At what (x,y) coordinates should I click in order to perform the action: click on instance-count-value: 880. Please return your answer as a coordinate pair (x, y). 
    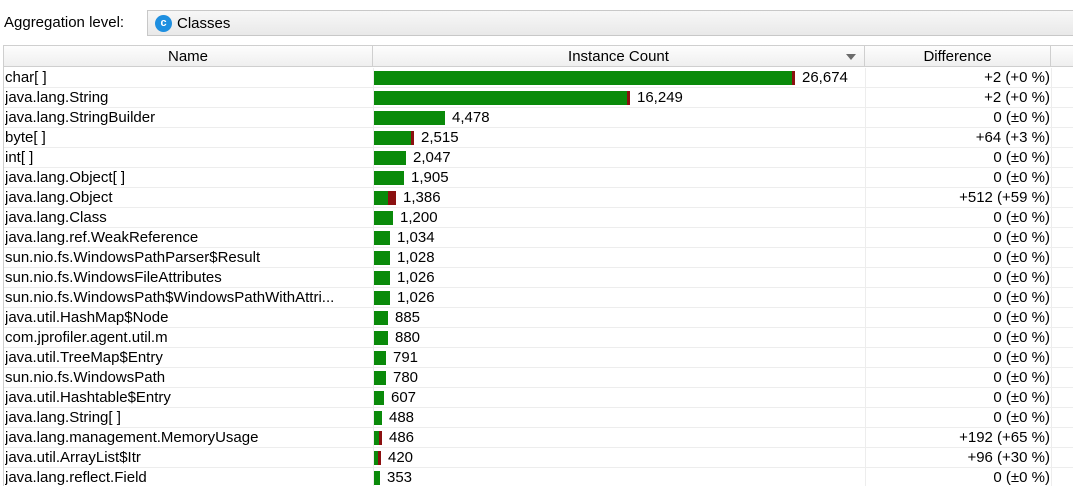
    Looking at the image, I should click on (408, 337).